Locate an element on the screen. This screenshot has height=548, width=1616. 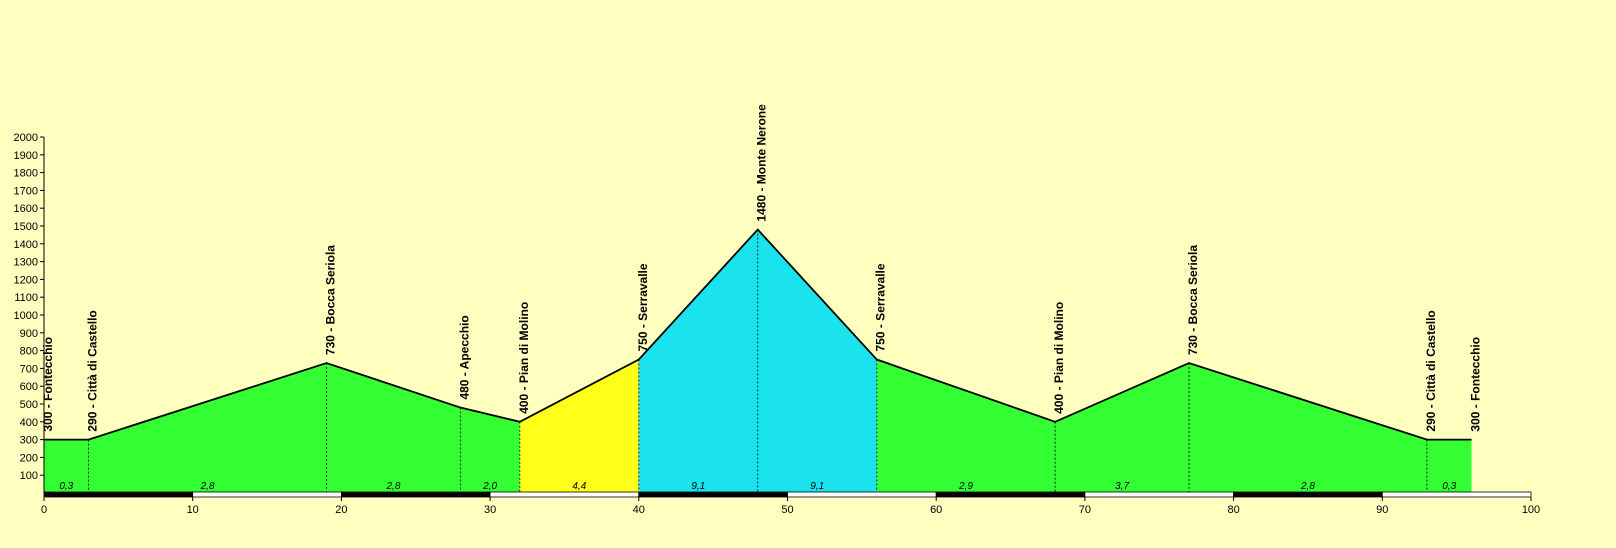
y-tick-label-14: 1500 is located at coordinates (26, 227).